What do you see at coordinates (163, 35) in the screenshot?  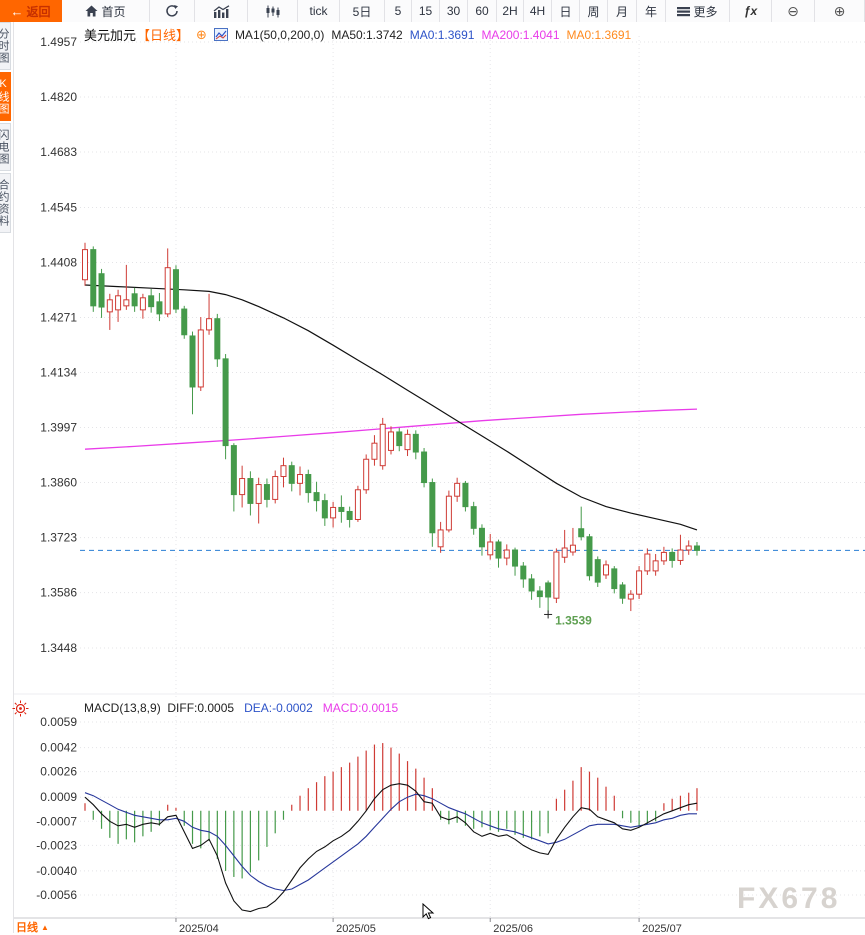 I see `period-tag: 【日线】` at bounding box center [163, 35].